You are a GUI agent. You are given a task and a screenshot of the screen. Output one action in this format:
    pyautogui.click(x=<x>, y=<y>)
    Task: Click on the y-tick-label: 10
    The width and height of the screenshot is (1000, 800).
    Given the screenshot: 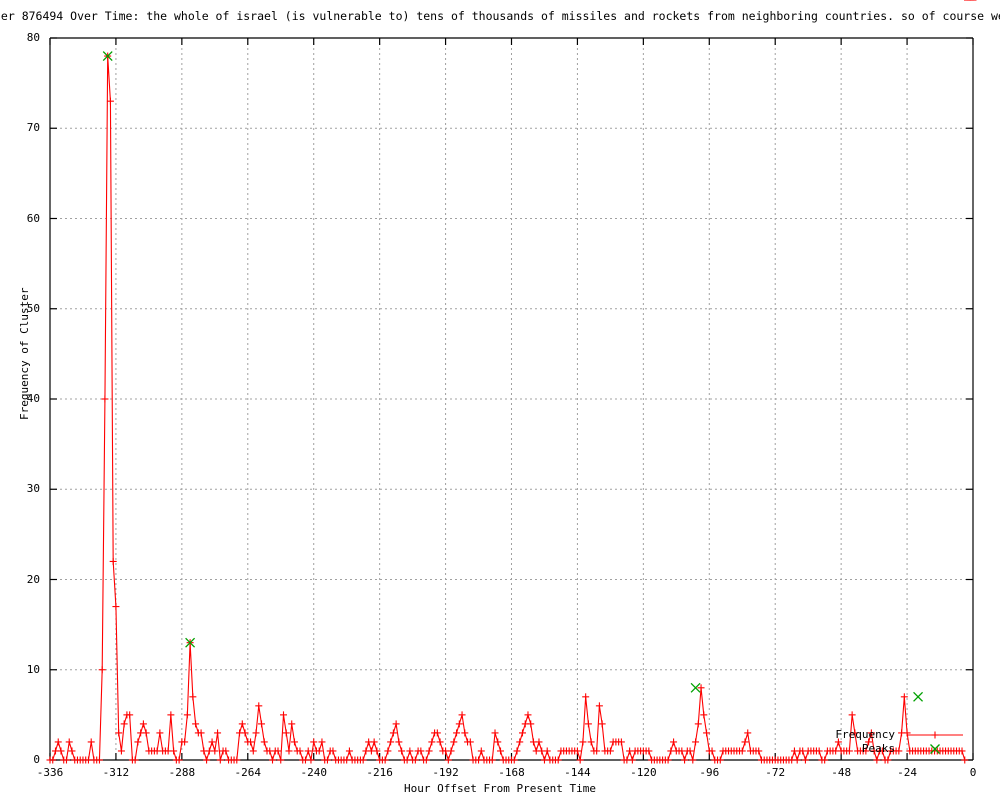 What is the action you would take?
    pyautogui.click(x=33, y=669)
    